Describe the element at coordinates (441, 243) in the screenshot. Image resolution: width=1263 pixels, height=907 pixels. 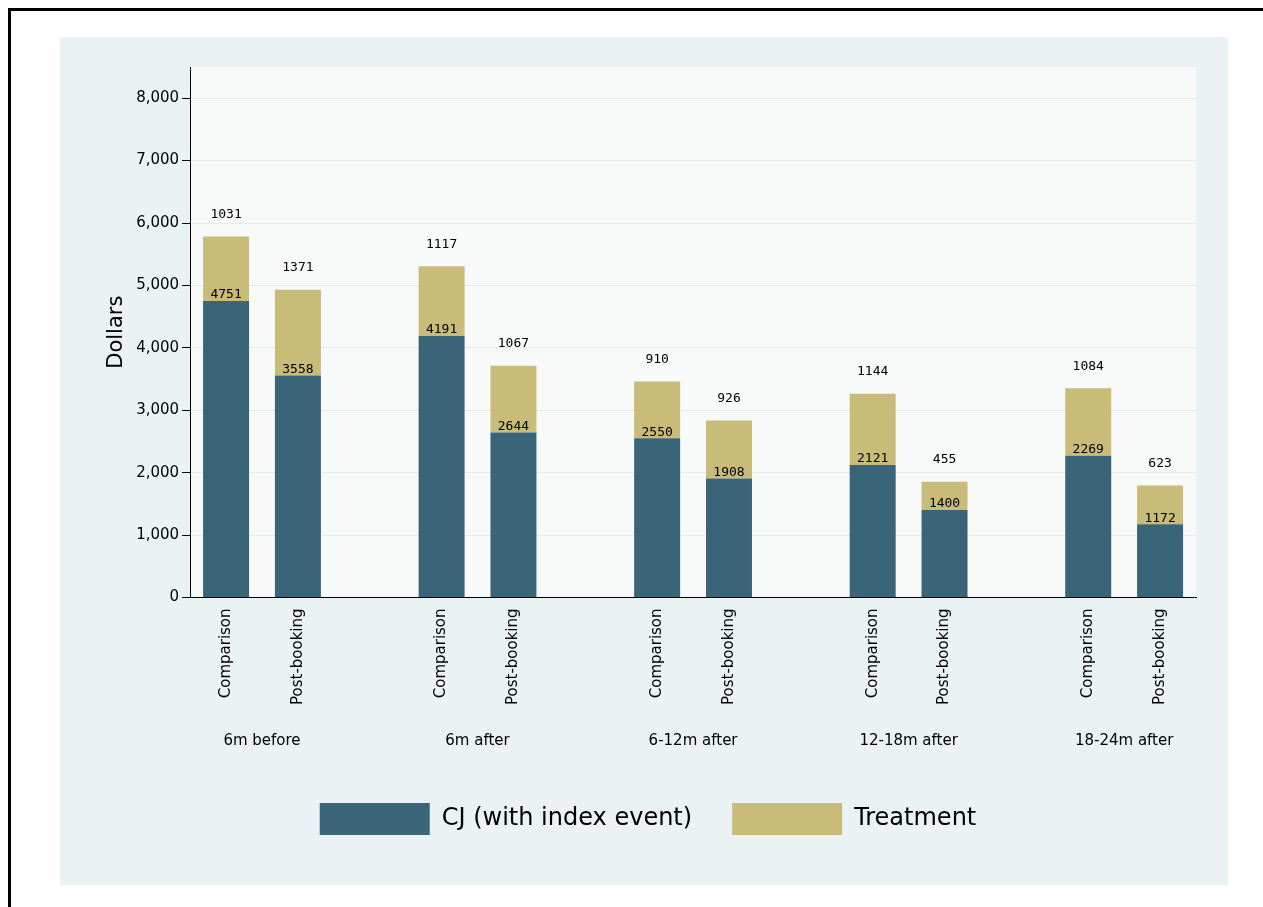
I see `data-label: 1117` at that location.